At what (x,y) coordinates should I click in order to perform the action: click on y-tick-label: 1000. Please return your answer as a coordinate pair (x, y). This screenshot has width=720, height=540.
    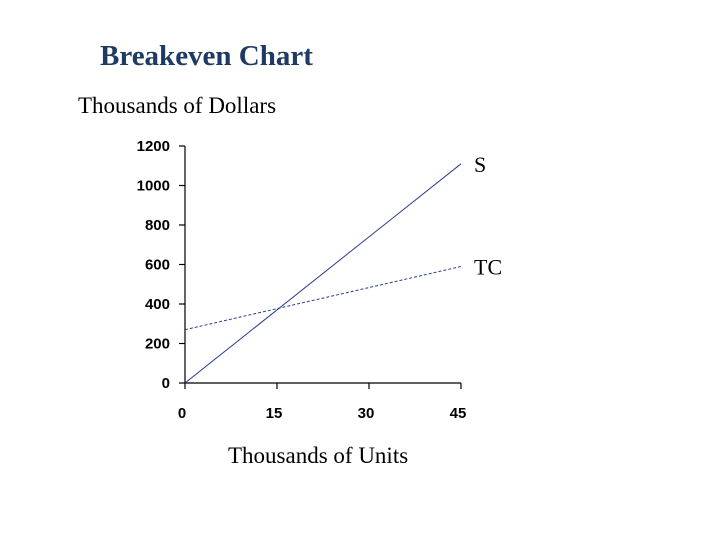
    Looking at the image, I should click on (153, 186).